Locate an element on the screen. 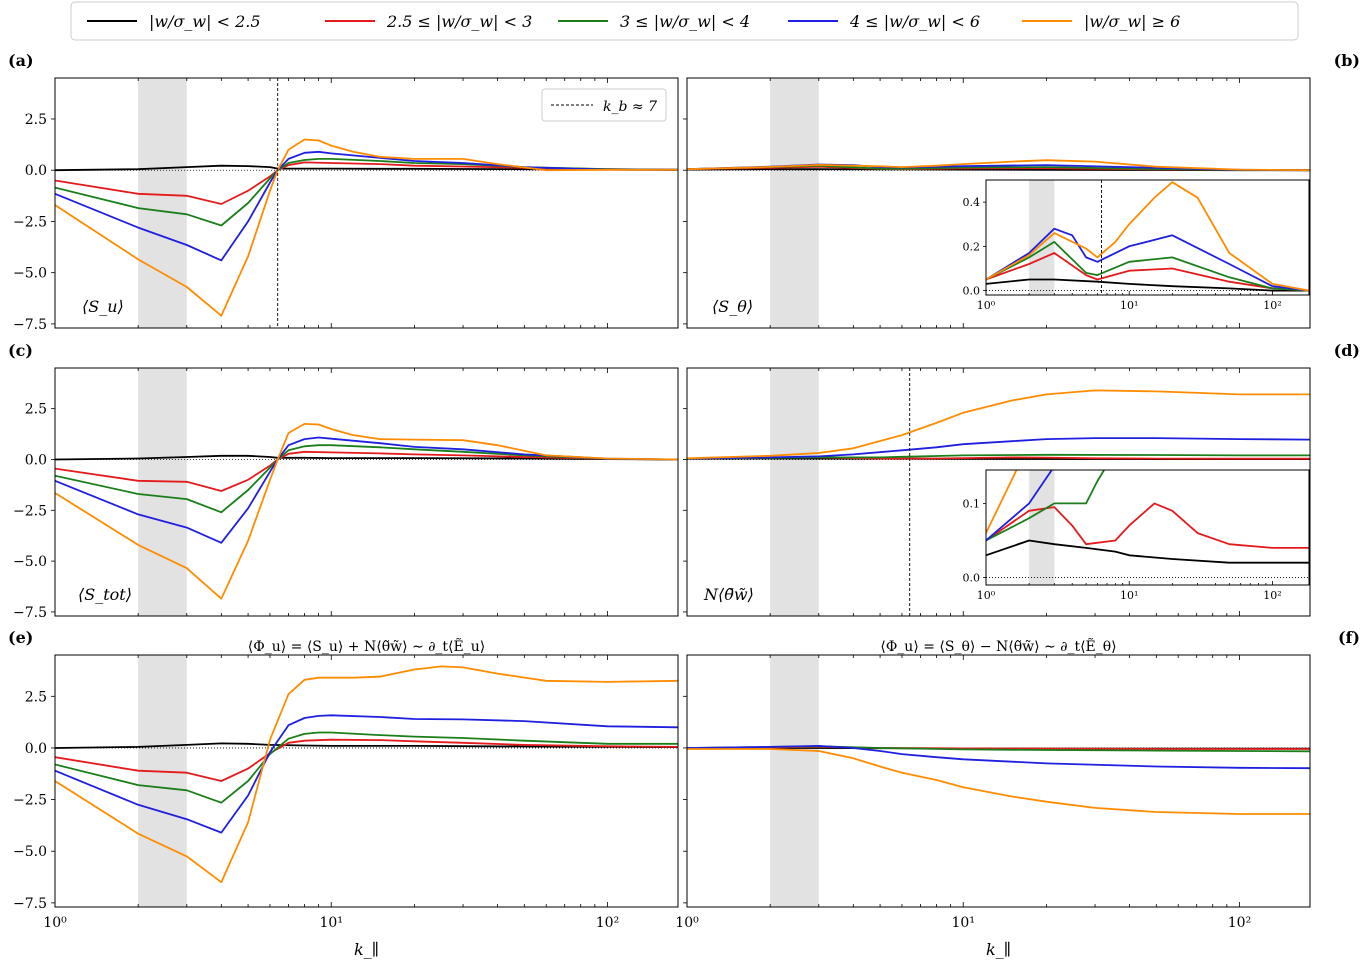 Image resolution: width=1367 pixels, height=966 pixels. panel-letter: (d) is located at coordinates (1347, 350).